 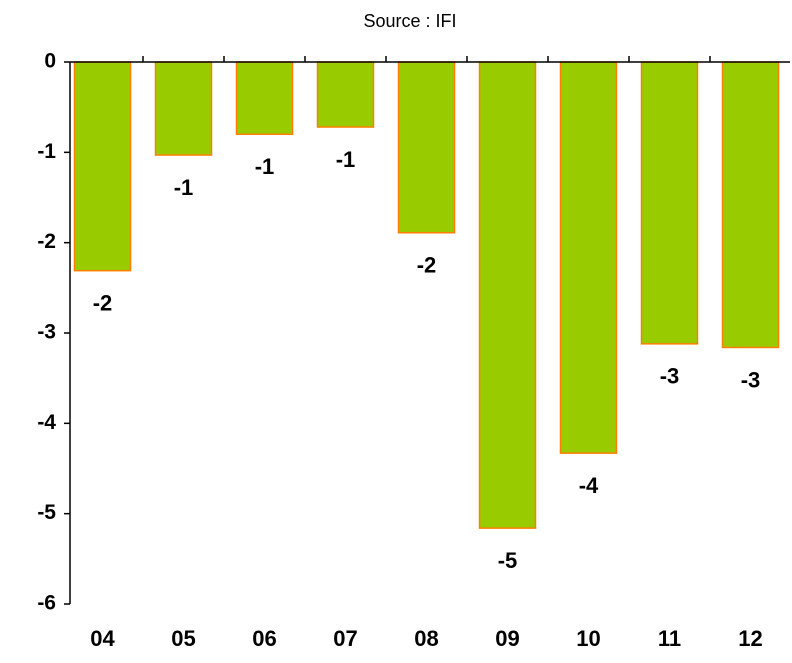 I want to click on x-tick-label: 07, so click(x=345, y=638).